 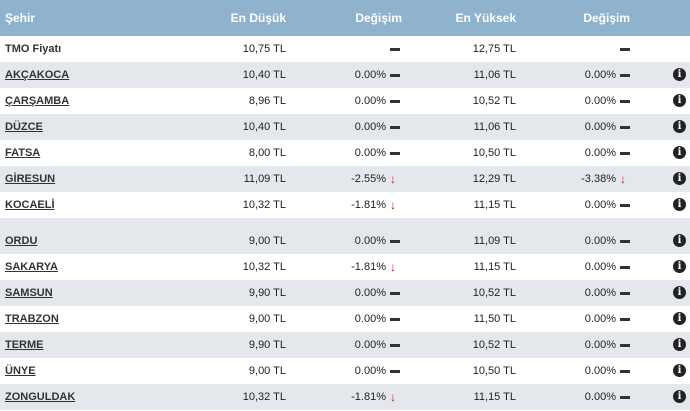 What do you see at coordinates (21, 241) in the screenshot?
I see `city-link: ORDU` at bounding box center [21, 241].